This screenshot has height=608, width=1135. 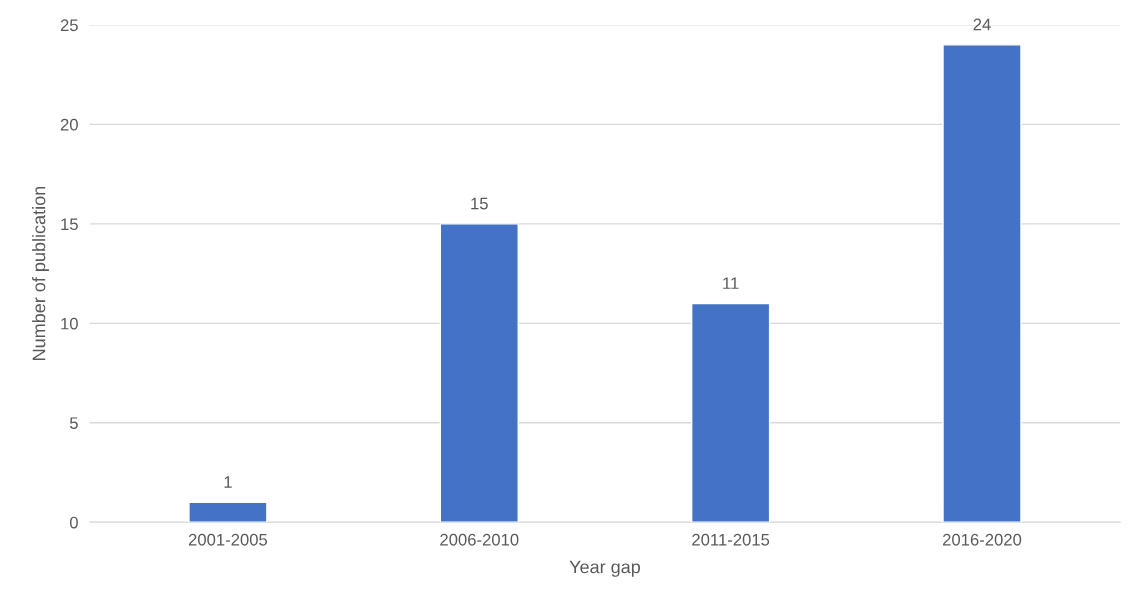 I want to click on y-tick-label: 25, so click(x=69, y=25).